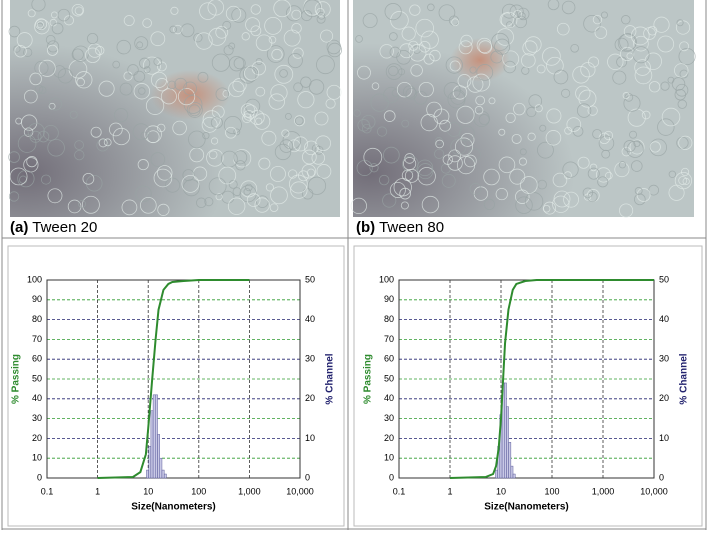 This screenshot has width=709, height=535. What do you see at coordinates (307, 477) in the screenshot?
I see `y2-tick-label: 0` at bounding box center [307, 477].